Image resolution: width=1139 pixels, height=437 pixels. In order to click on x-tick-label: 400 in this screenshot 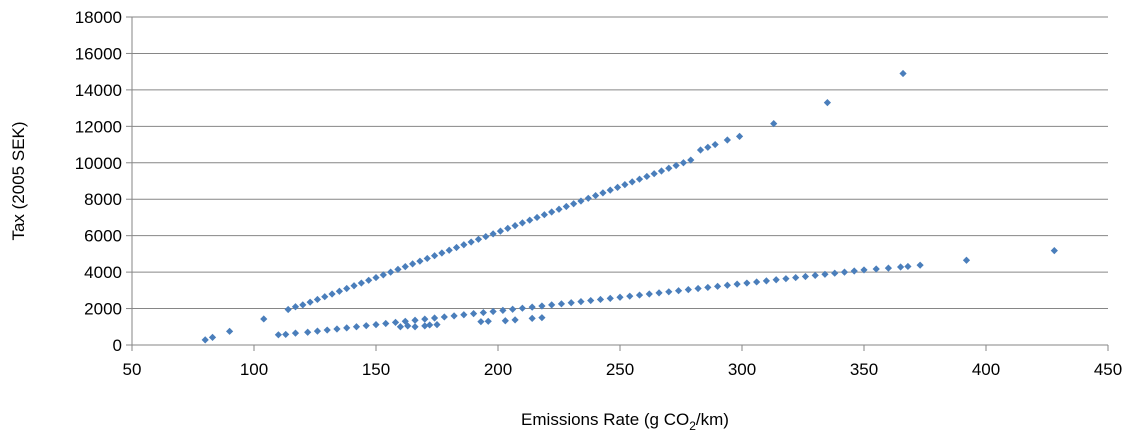, I will do `click(986, 369)`.